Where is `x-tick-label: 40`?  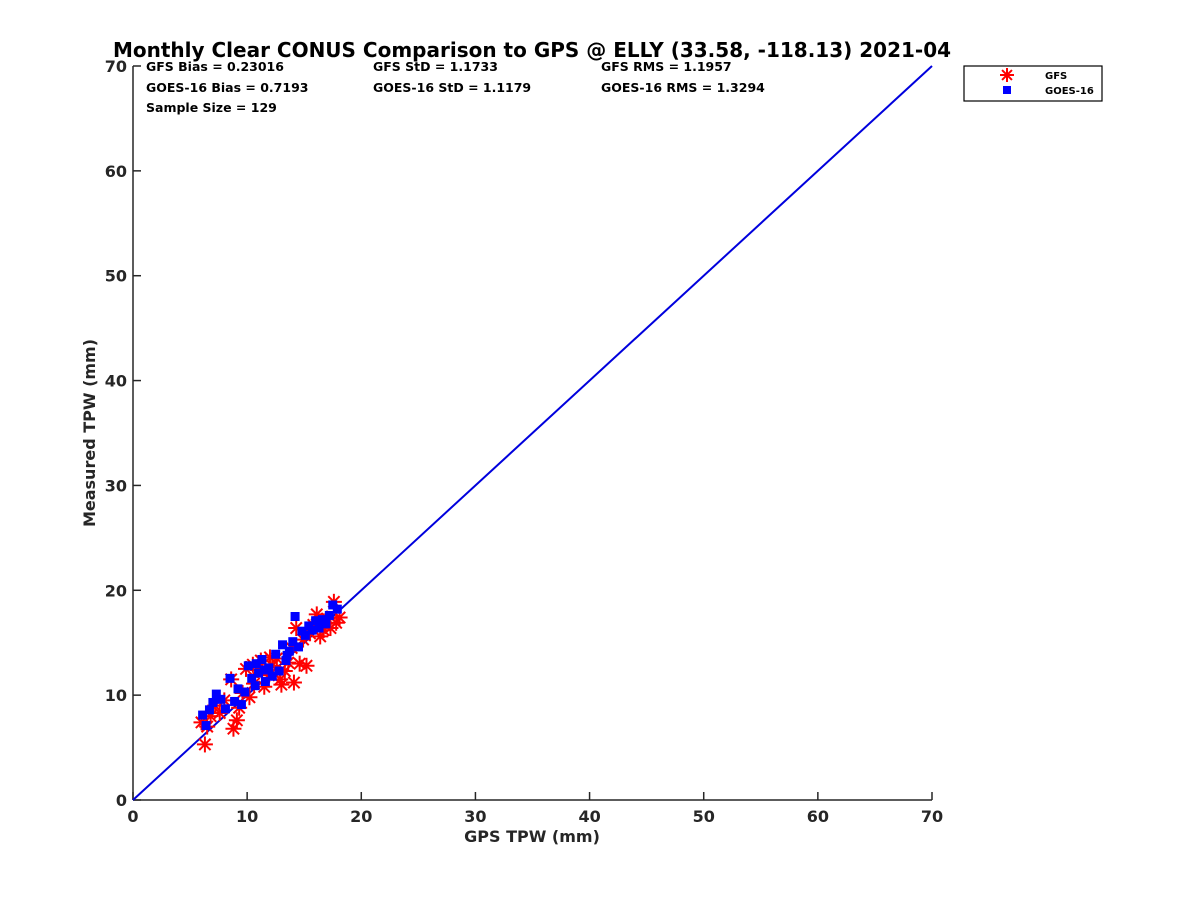
x-tick-label: 40 is located at coordinates (589, 816).